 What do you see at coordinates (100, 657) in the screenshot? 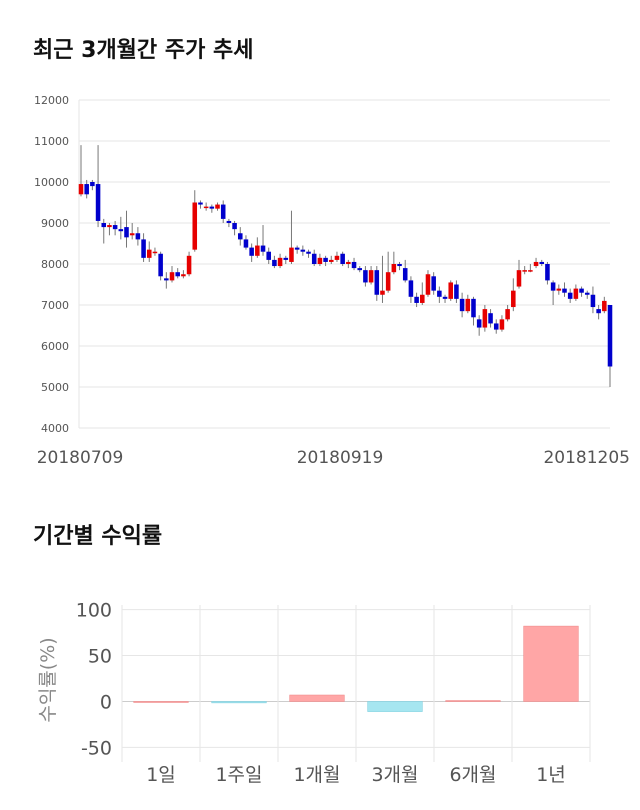
I see `returns-y-tick-label: 50` at bounding box center [100, 657].